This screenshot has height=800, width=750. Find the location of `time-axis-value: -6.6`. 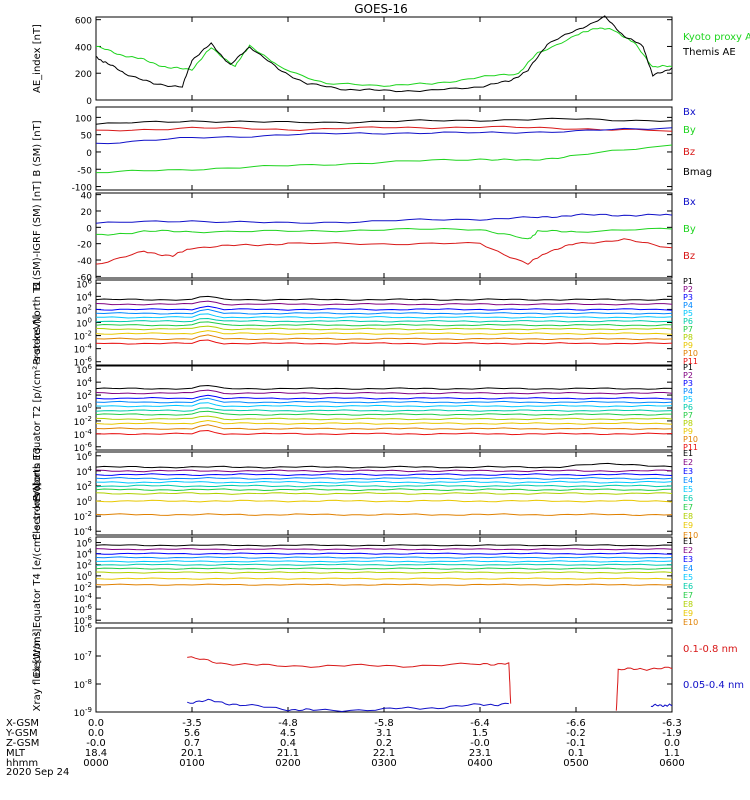

time-axis-value: -6.6 is located at coordinates (576, 723).